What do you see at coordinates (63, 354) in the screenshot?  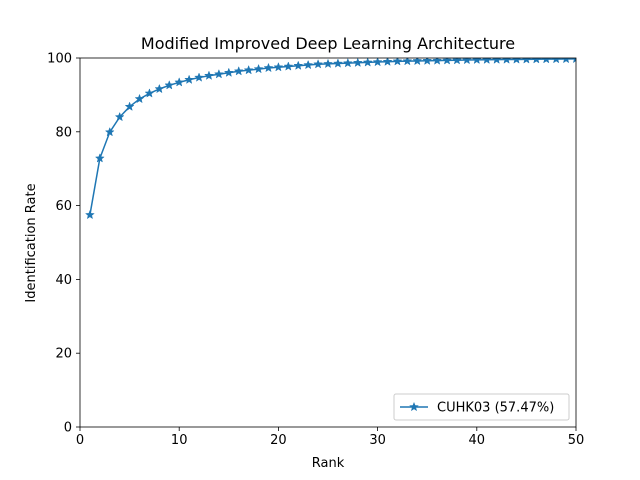 I see `y-tick-label: 20` at bounding box center [63, 354].